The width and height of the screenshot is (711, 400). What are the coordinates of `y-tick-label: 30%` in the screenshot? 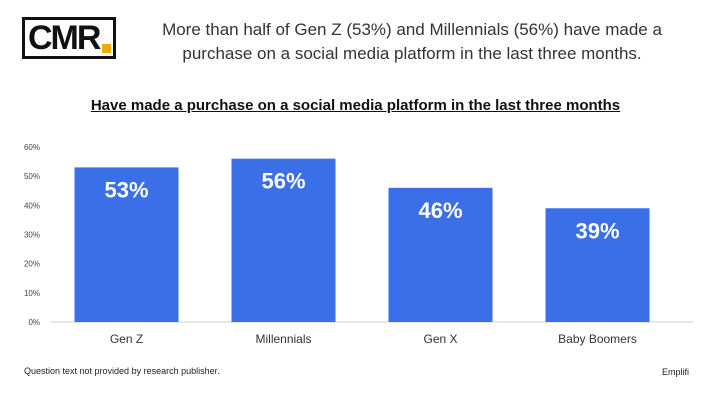 It's located at (32, 235).